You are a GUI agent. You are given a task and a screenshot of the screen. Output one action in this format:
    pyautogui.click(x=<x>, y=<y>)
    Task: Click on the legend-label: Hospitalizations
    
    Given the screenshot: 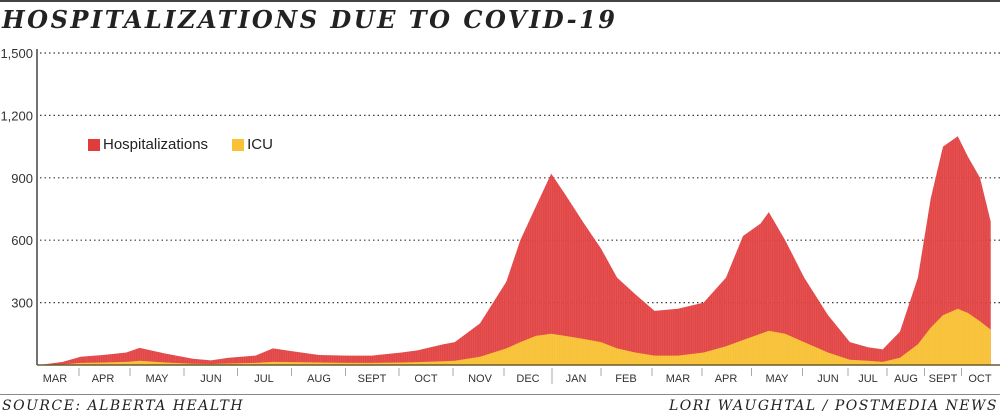 What is the action you would take?
    pyautogui.click(x=156, y=144)
    